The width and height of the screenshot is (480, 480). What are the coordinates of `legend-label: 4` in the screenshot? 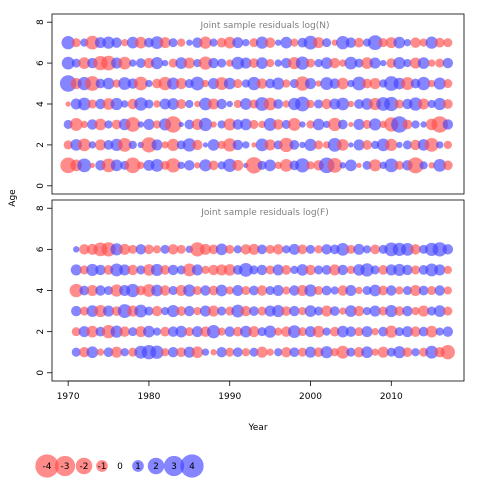 It's located at (192, 467).